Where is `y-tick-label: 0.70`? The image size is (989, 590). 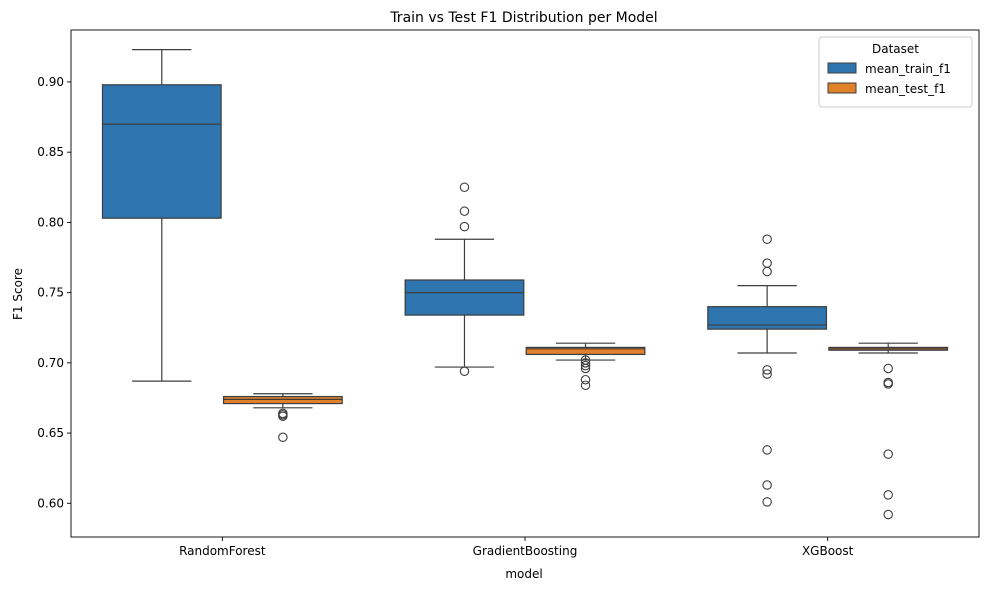 y-tick-label: 0.70 is located at coordinates (50, 363).